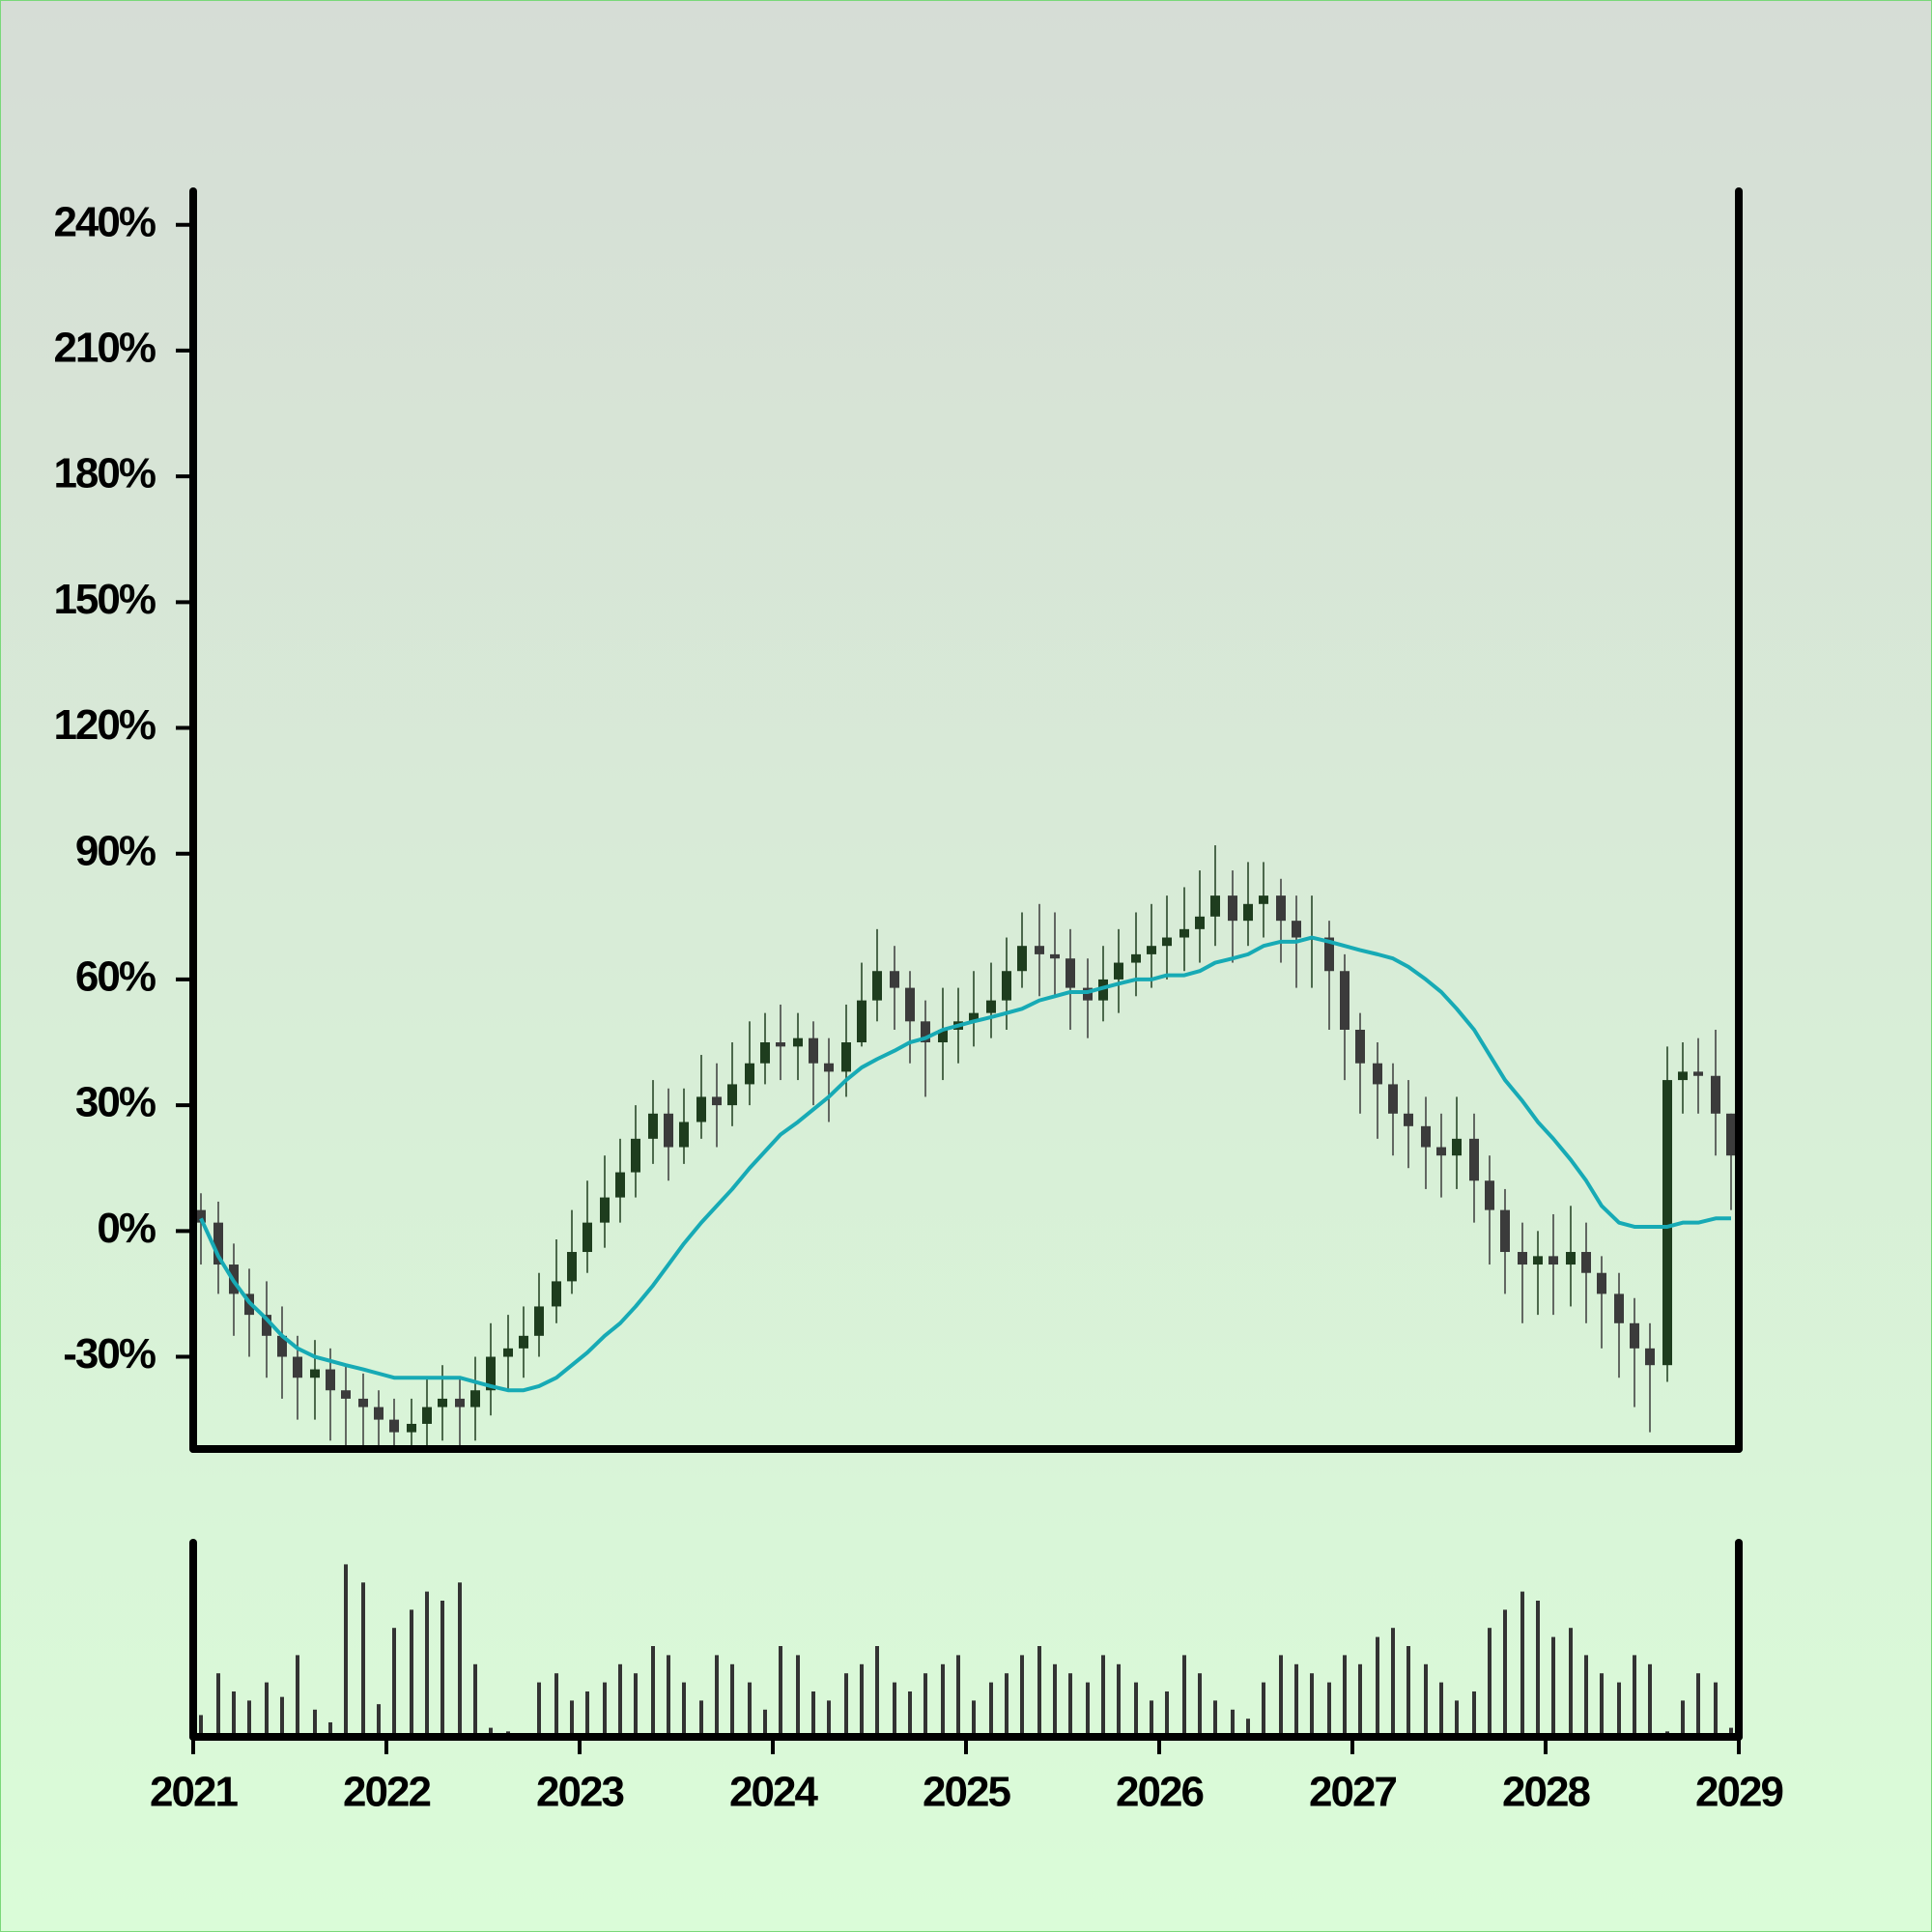 The width and height of the screenshot is (1932, 1932). Describe the element at coordinates (115, 977) in the screenshot. I see `y-tick-label: 60%` at that location.